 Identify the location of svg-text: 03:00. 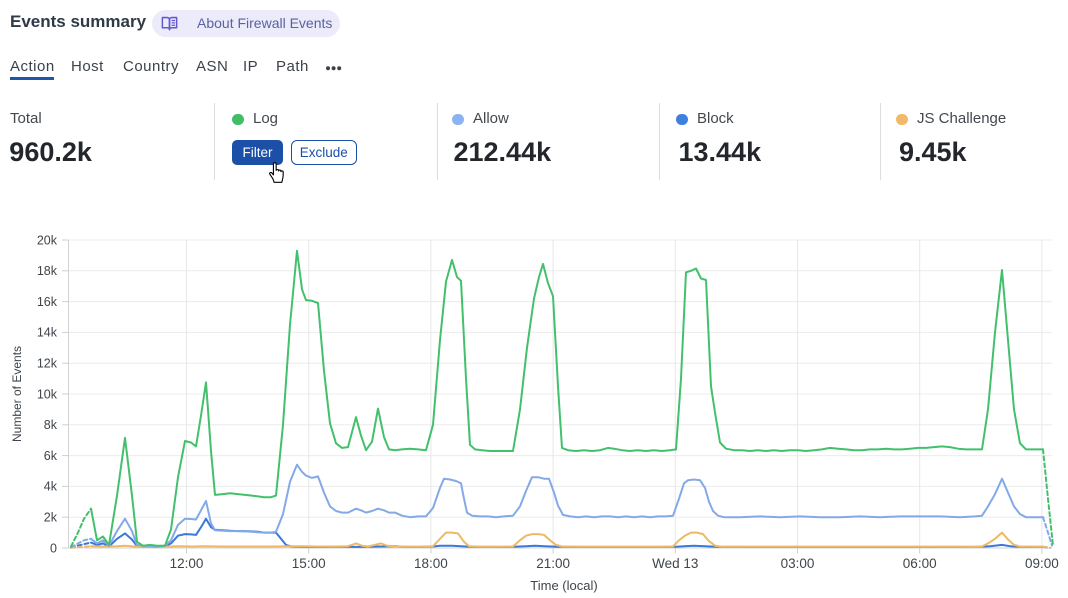
(798, 563).